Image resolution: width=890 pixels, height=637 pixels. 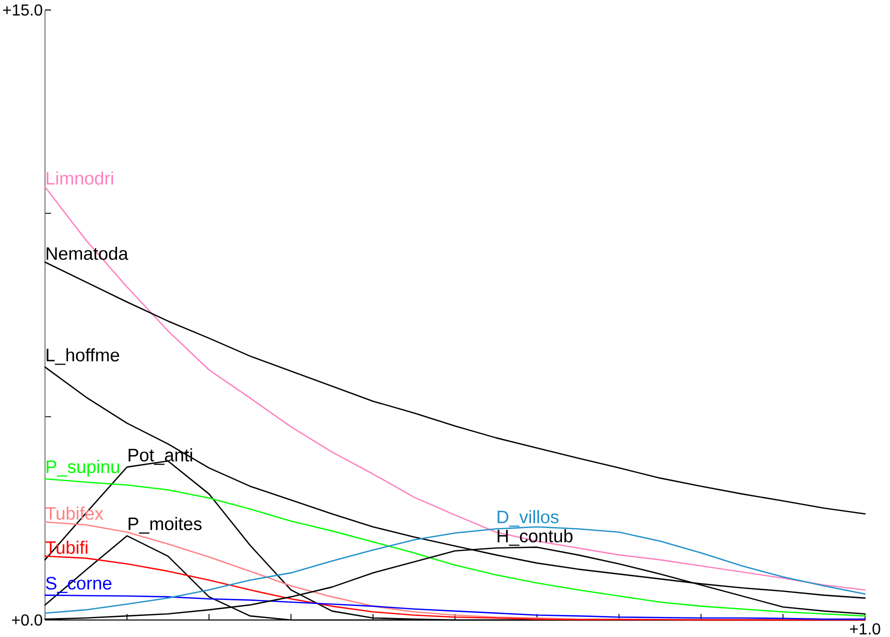 I want to click on series-label: L_hoffme, so click(x=83, y=356).